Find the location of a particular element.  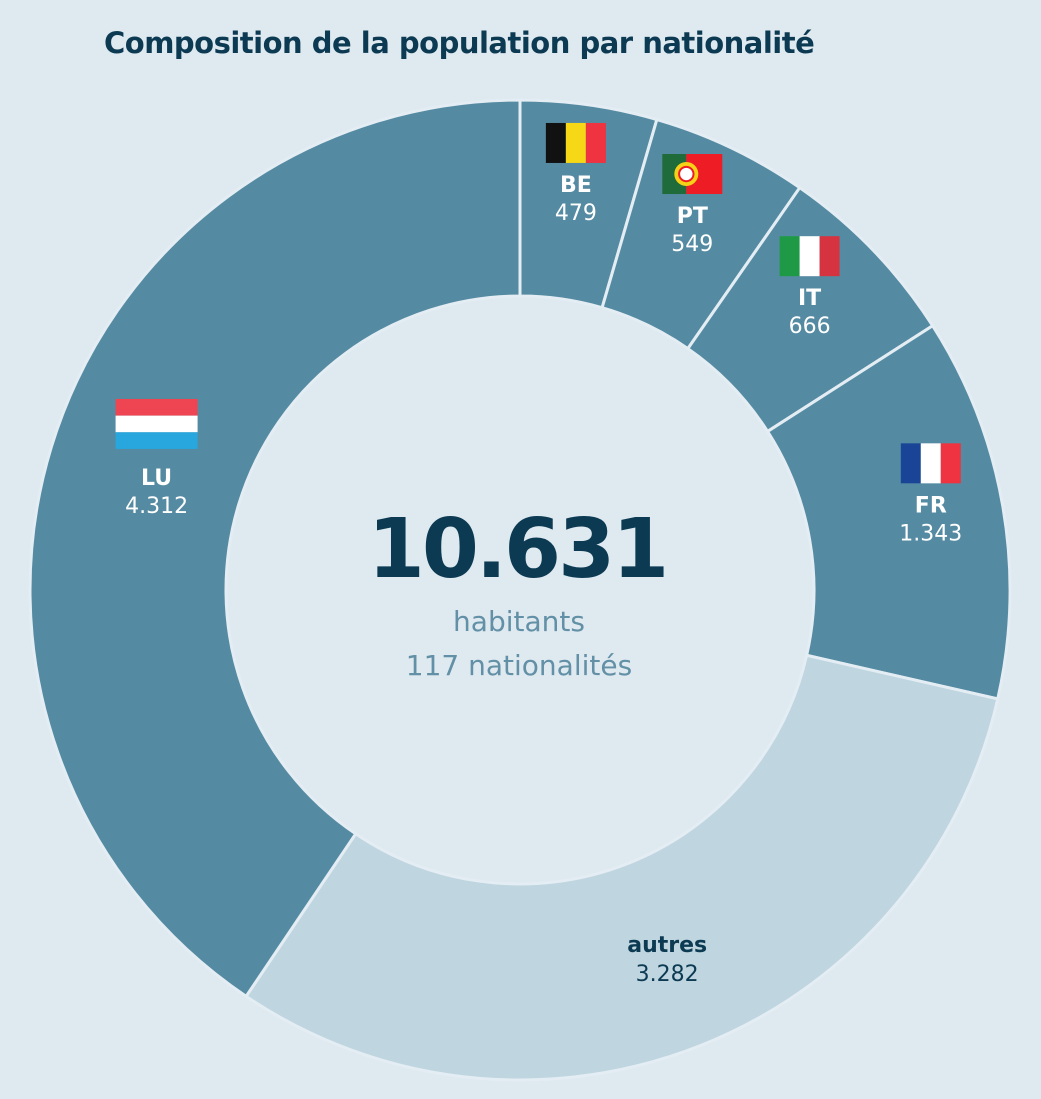

france-flag-icon is located at coordinates (930, 463).